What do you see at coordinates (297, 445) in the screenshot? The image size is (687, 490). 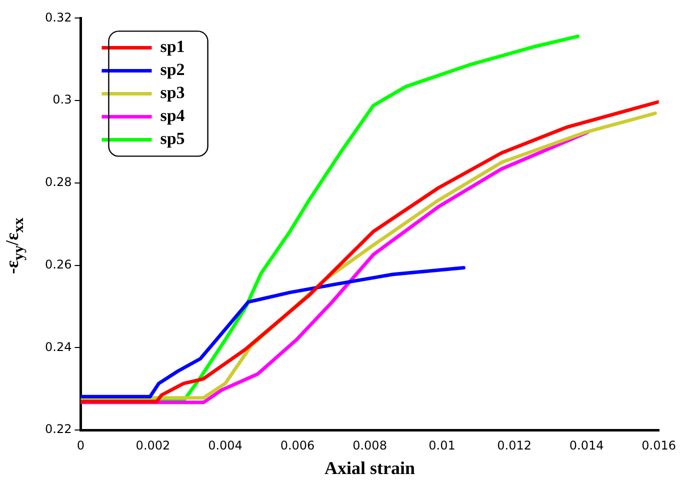 I see `x-tick-label: 0.006` at bounding box center [297, 445].